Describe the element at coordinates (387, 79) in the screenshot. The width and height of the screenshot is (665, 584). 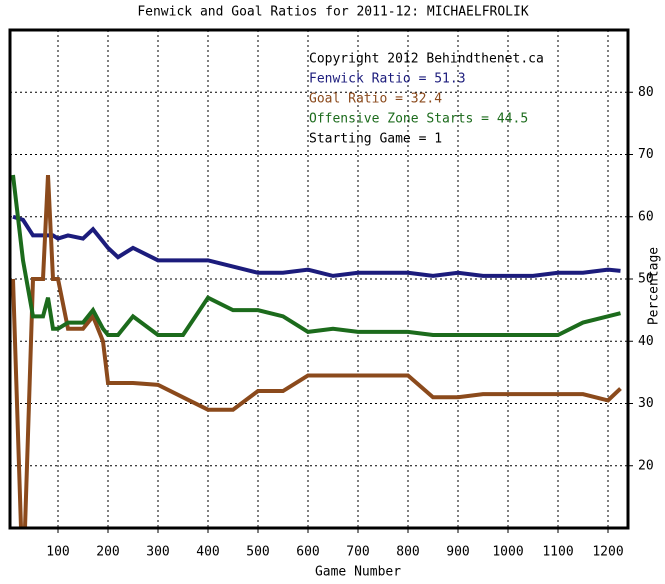
I see `annotation: Fenwick Ratio = 51.3` at that location.